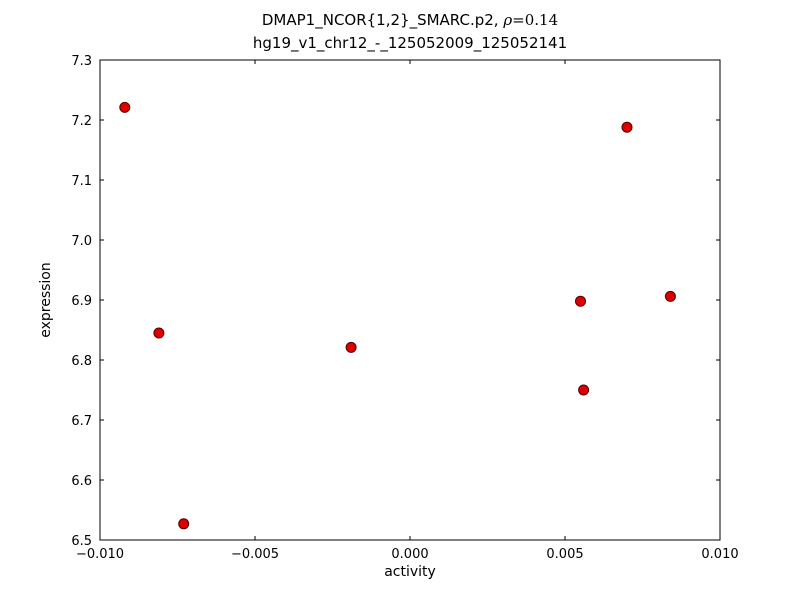 The height and width of the screenshot is (600, 800). I want to click on y-tick-label: 7.1, so click(81, 181).